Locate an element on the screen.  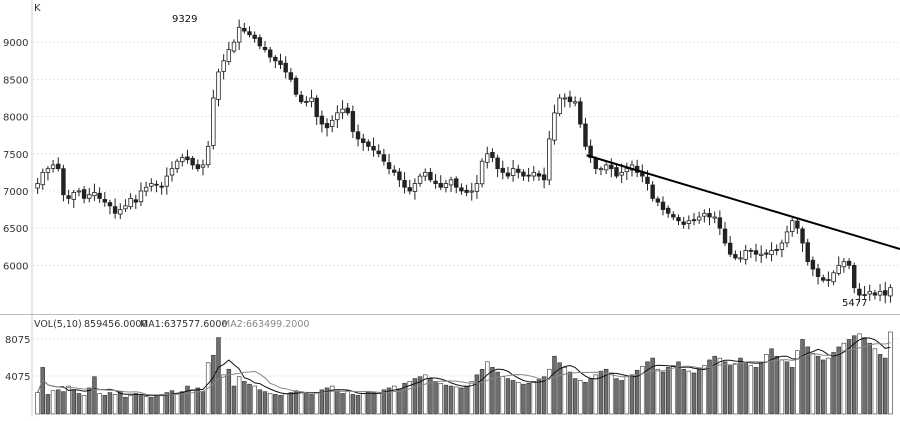
price-tick-label: 8500 is located at coordinates (15, 80).